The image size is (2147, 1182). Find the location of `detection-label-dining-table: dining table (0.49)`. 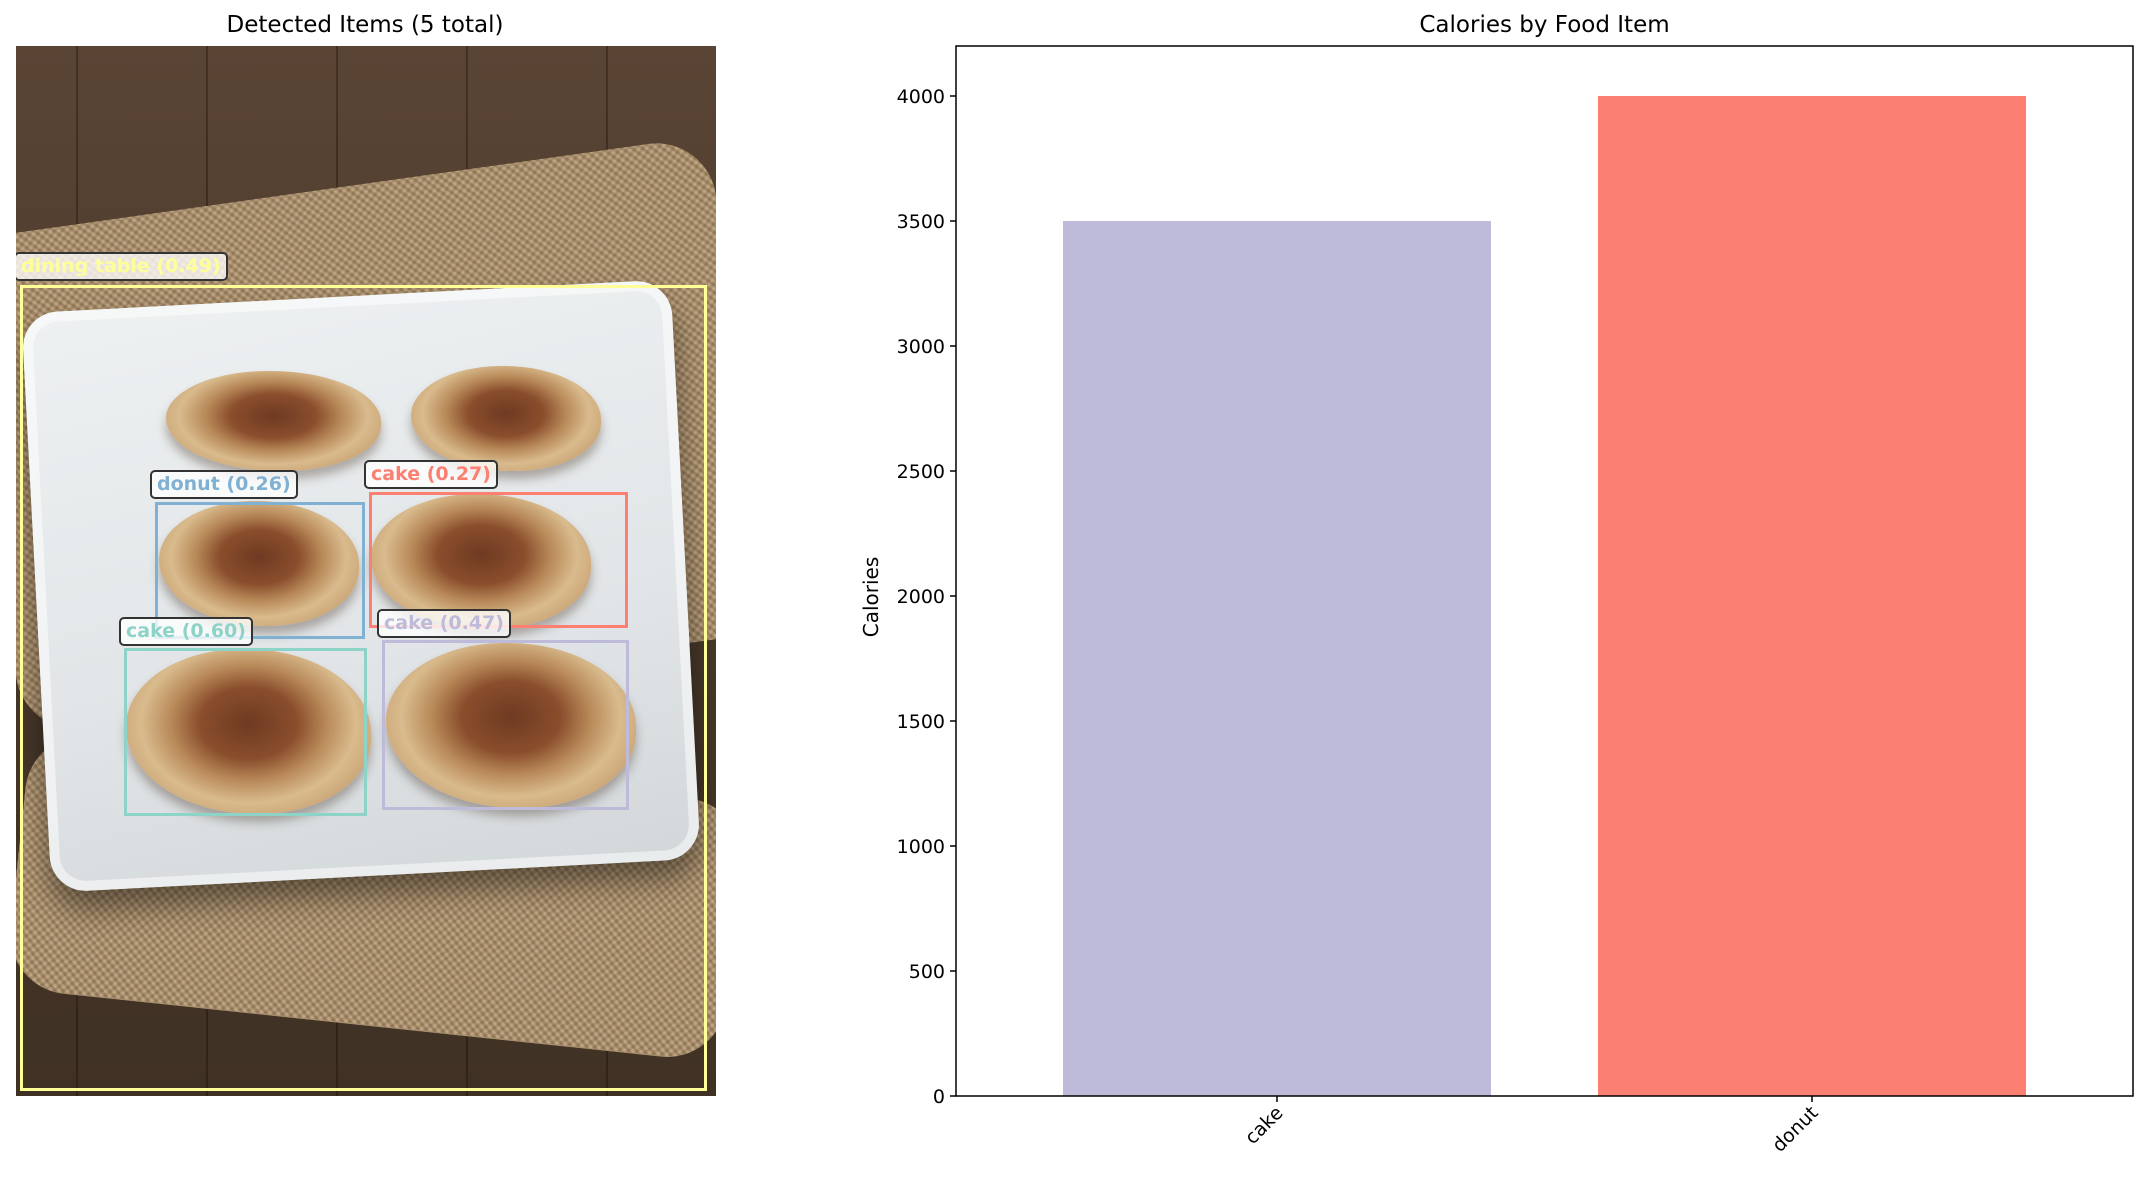

detection-label-dining-table: dining table (0.49) is located at coordinates (122, 266).